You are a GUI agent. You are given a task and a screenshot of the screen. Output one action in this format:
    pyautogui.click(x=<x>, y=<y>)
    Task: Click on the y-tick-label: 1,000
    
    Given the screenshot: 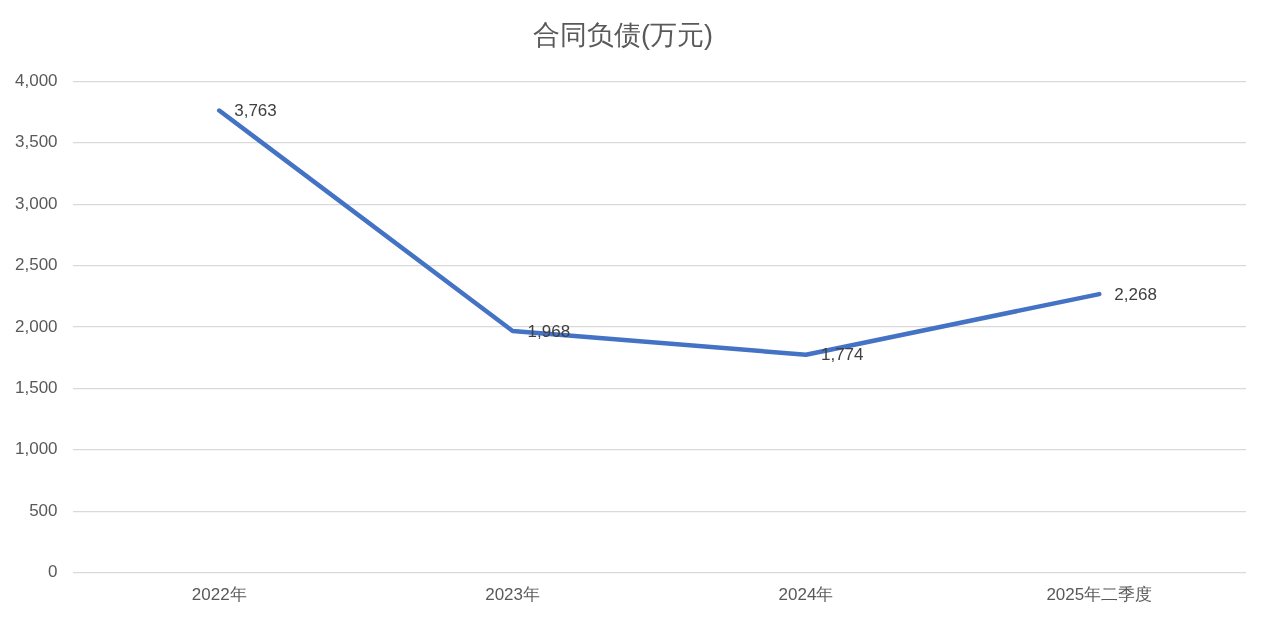 What is the action you would take?
    pyautogui.click(x=36, y=449)
    